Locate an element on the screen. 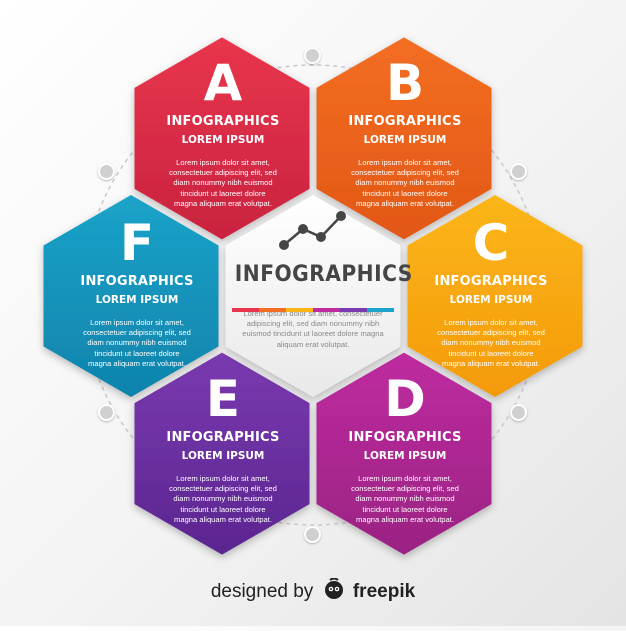 Image resolution: width=626 pixels, height=631 pixels. hexagon-letter: A is located at coordinates (223, 83).